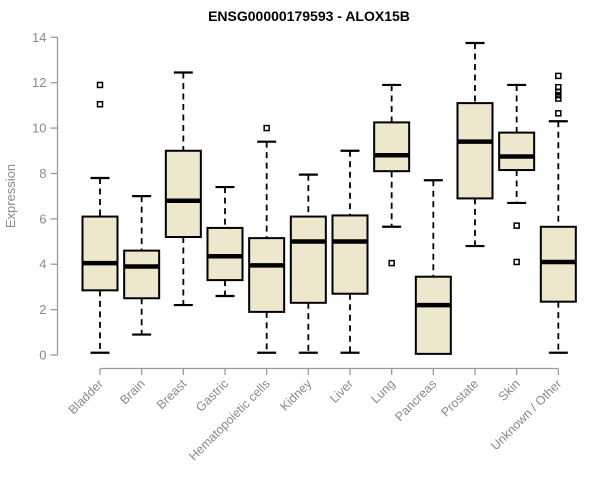 The width and height of the screenshot is (600, 500). I want to click on x-tick-label: Unknown / Other, so click(526, 415).